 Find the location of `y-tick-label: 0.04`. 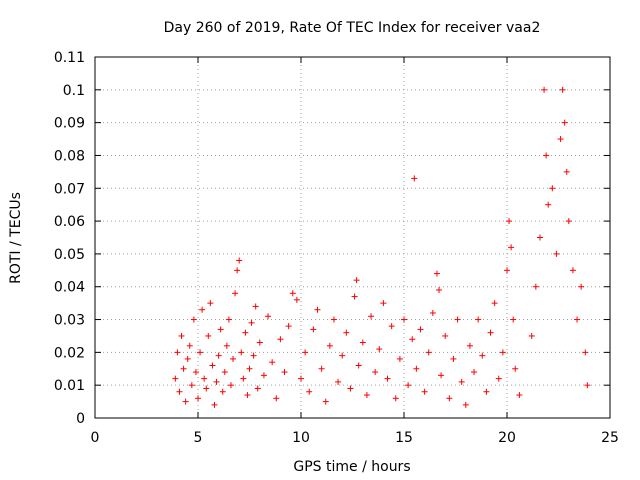

y-tick-label: 0.04 is located at coordinates (69, 288).